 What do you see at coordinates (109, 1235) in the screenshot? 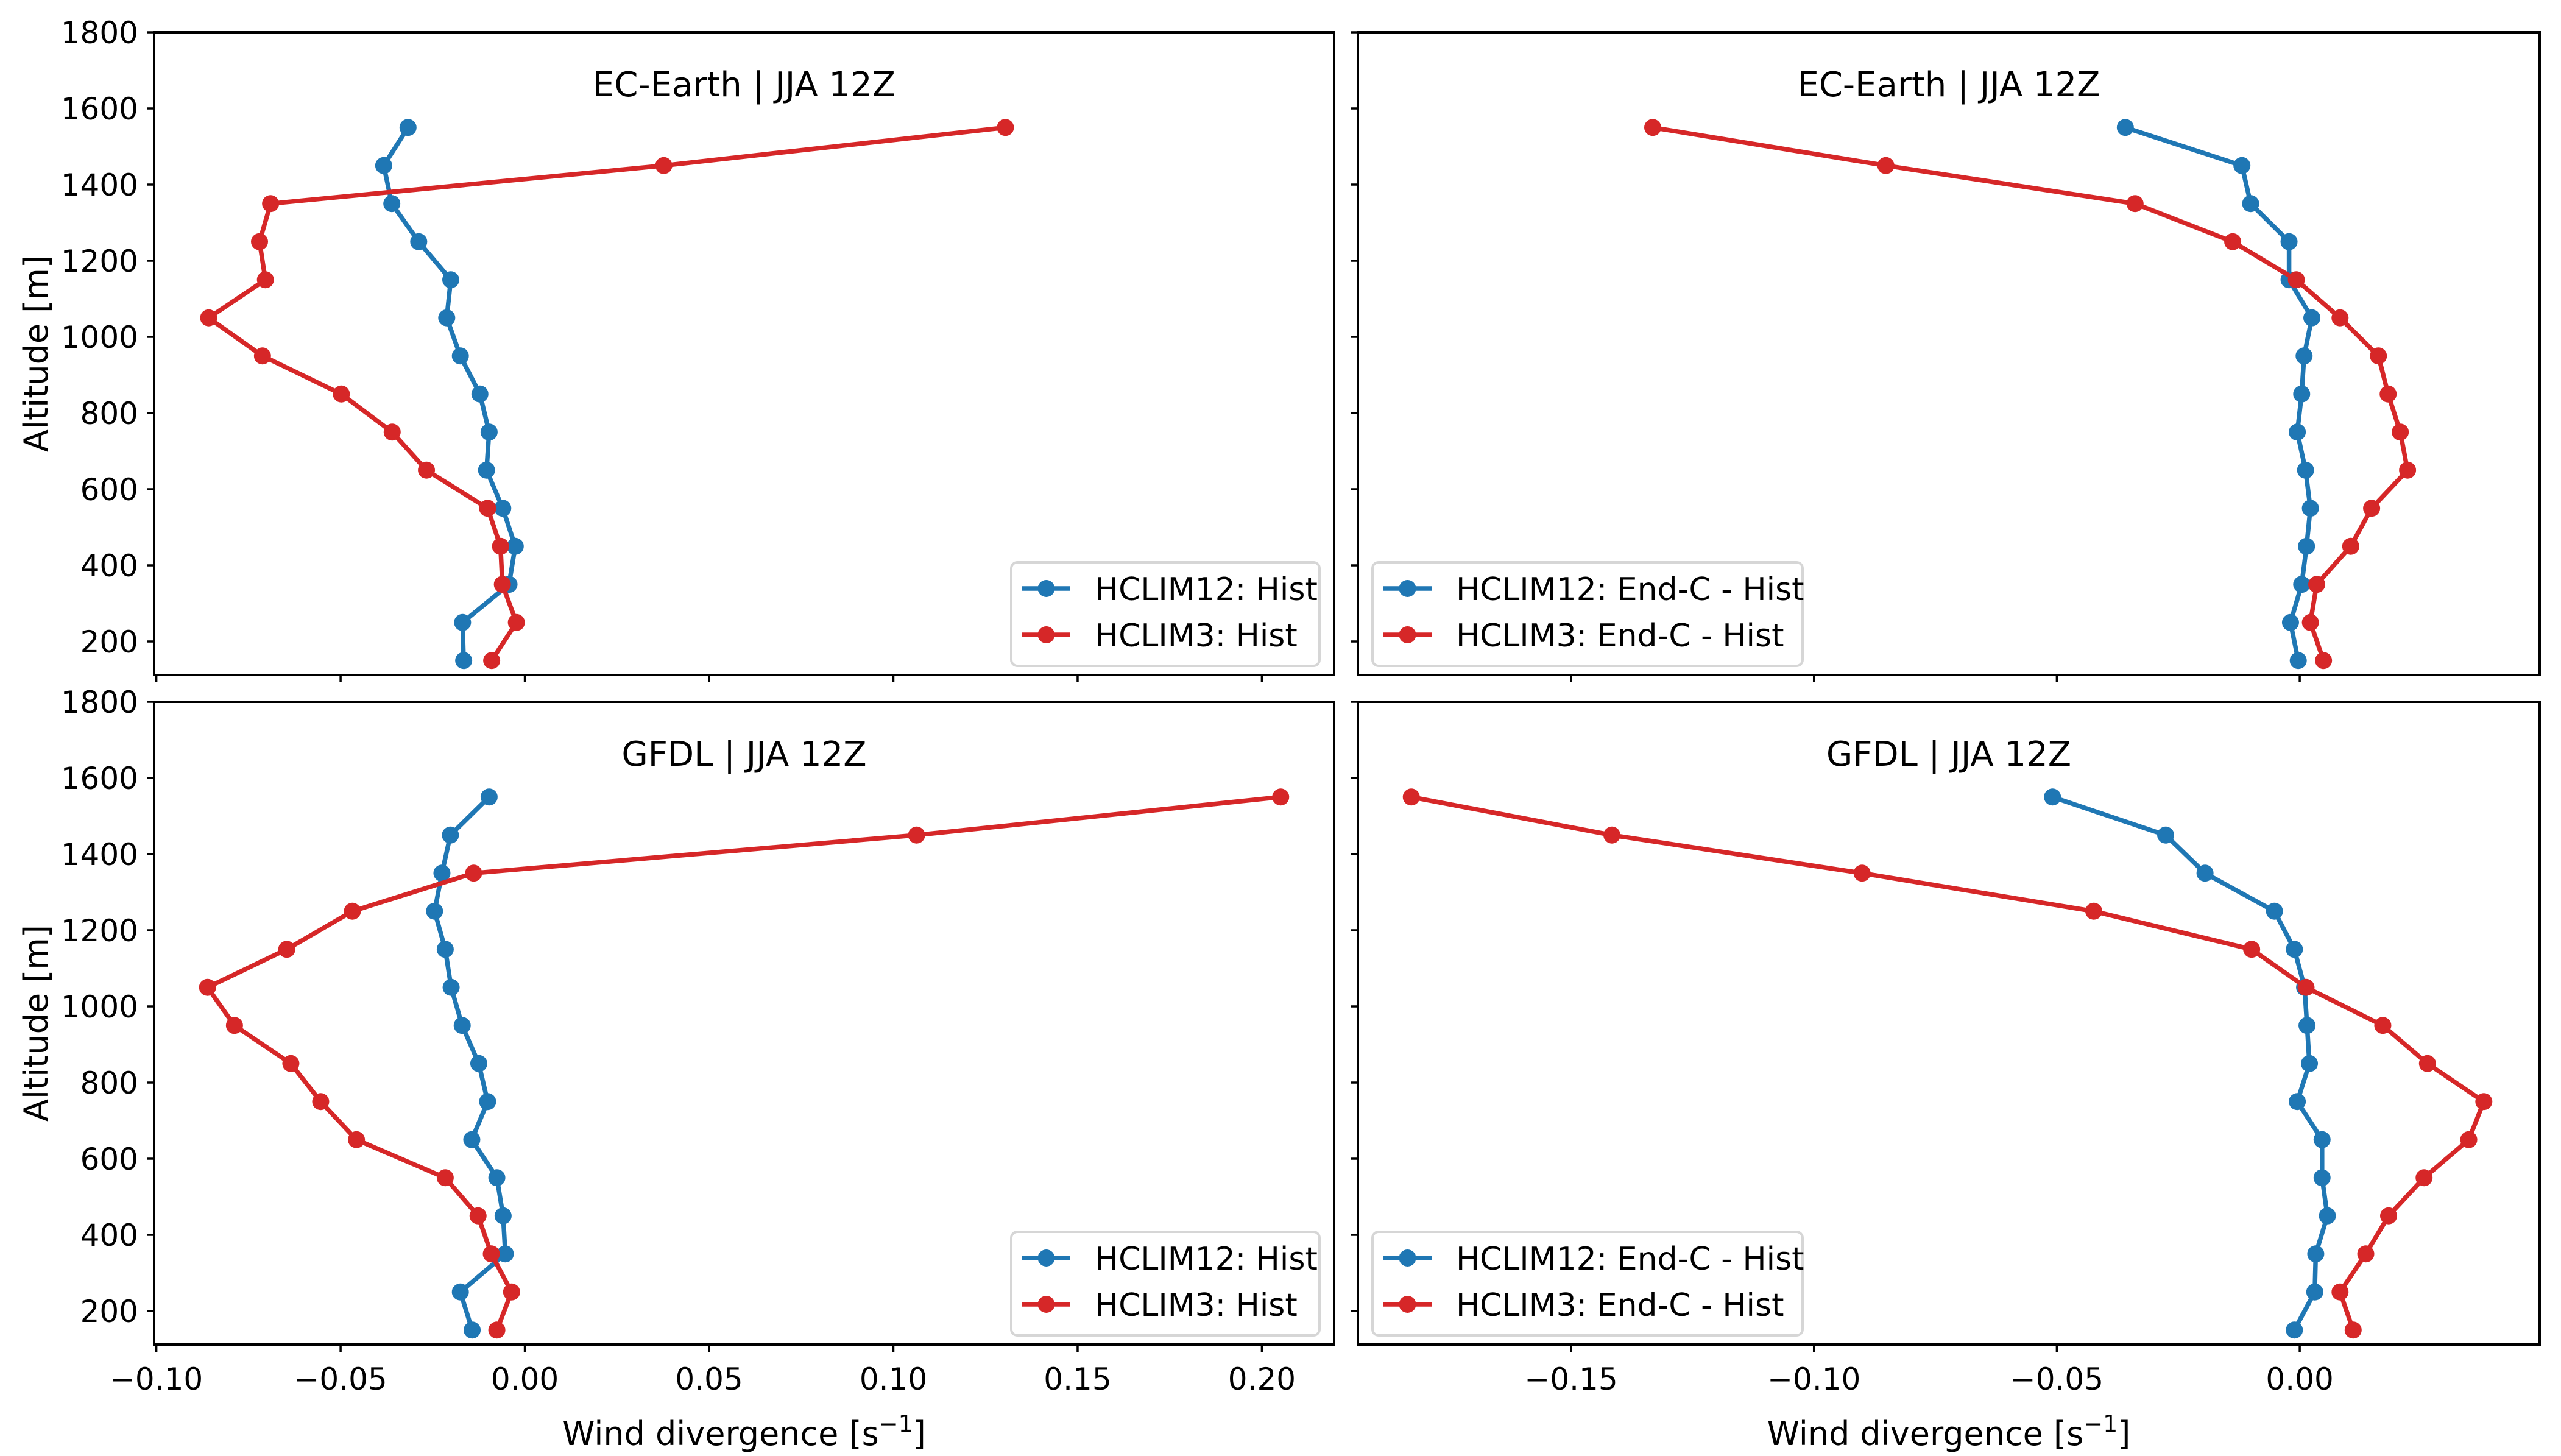
I see `y-tick-label: 400` at bounding box center [109, 1235].